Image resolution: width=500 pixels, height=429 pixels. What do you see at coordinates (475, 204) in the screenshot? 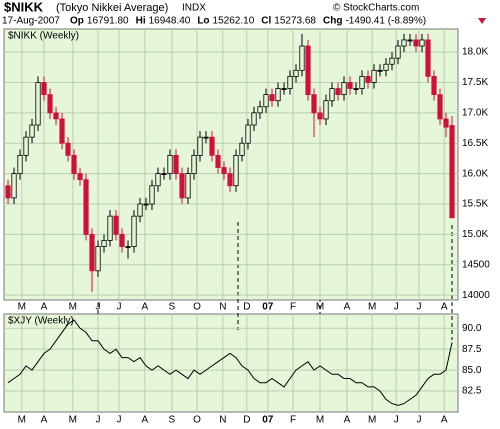
I see `y-tick-label: 15.5K` at bounding box center [475, 204].